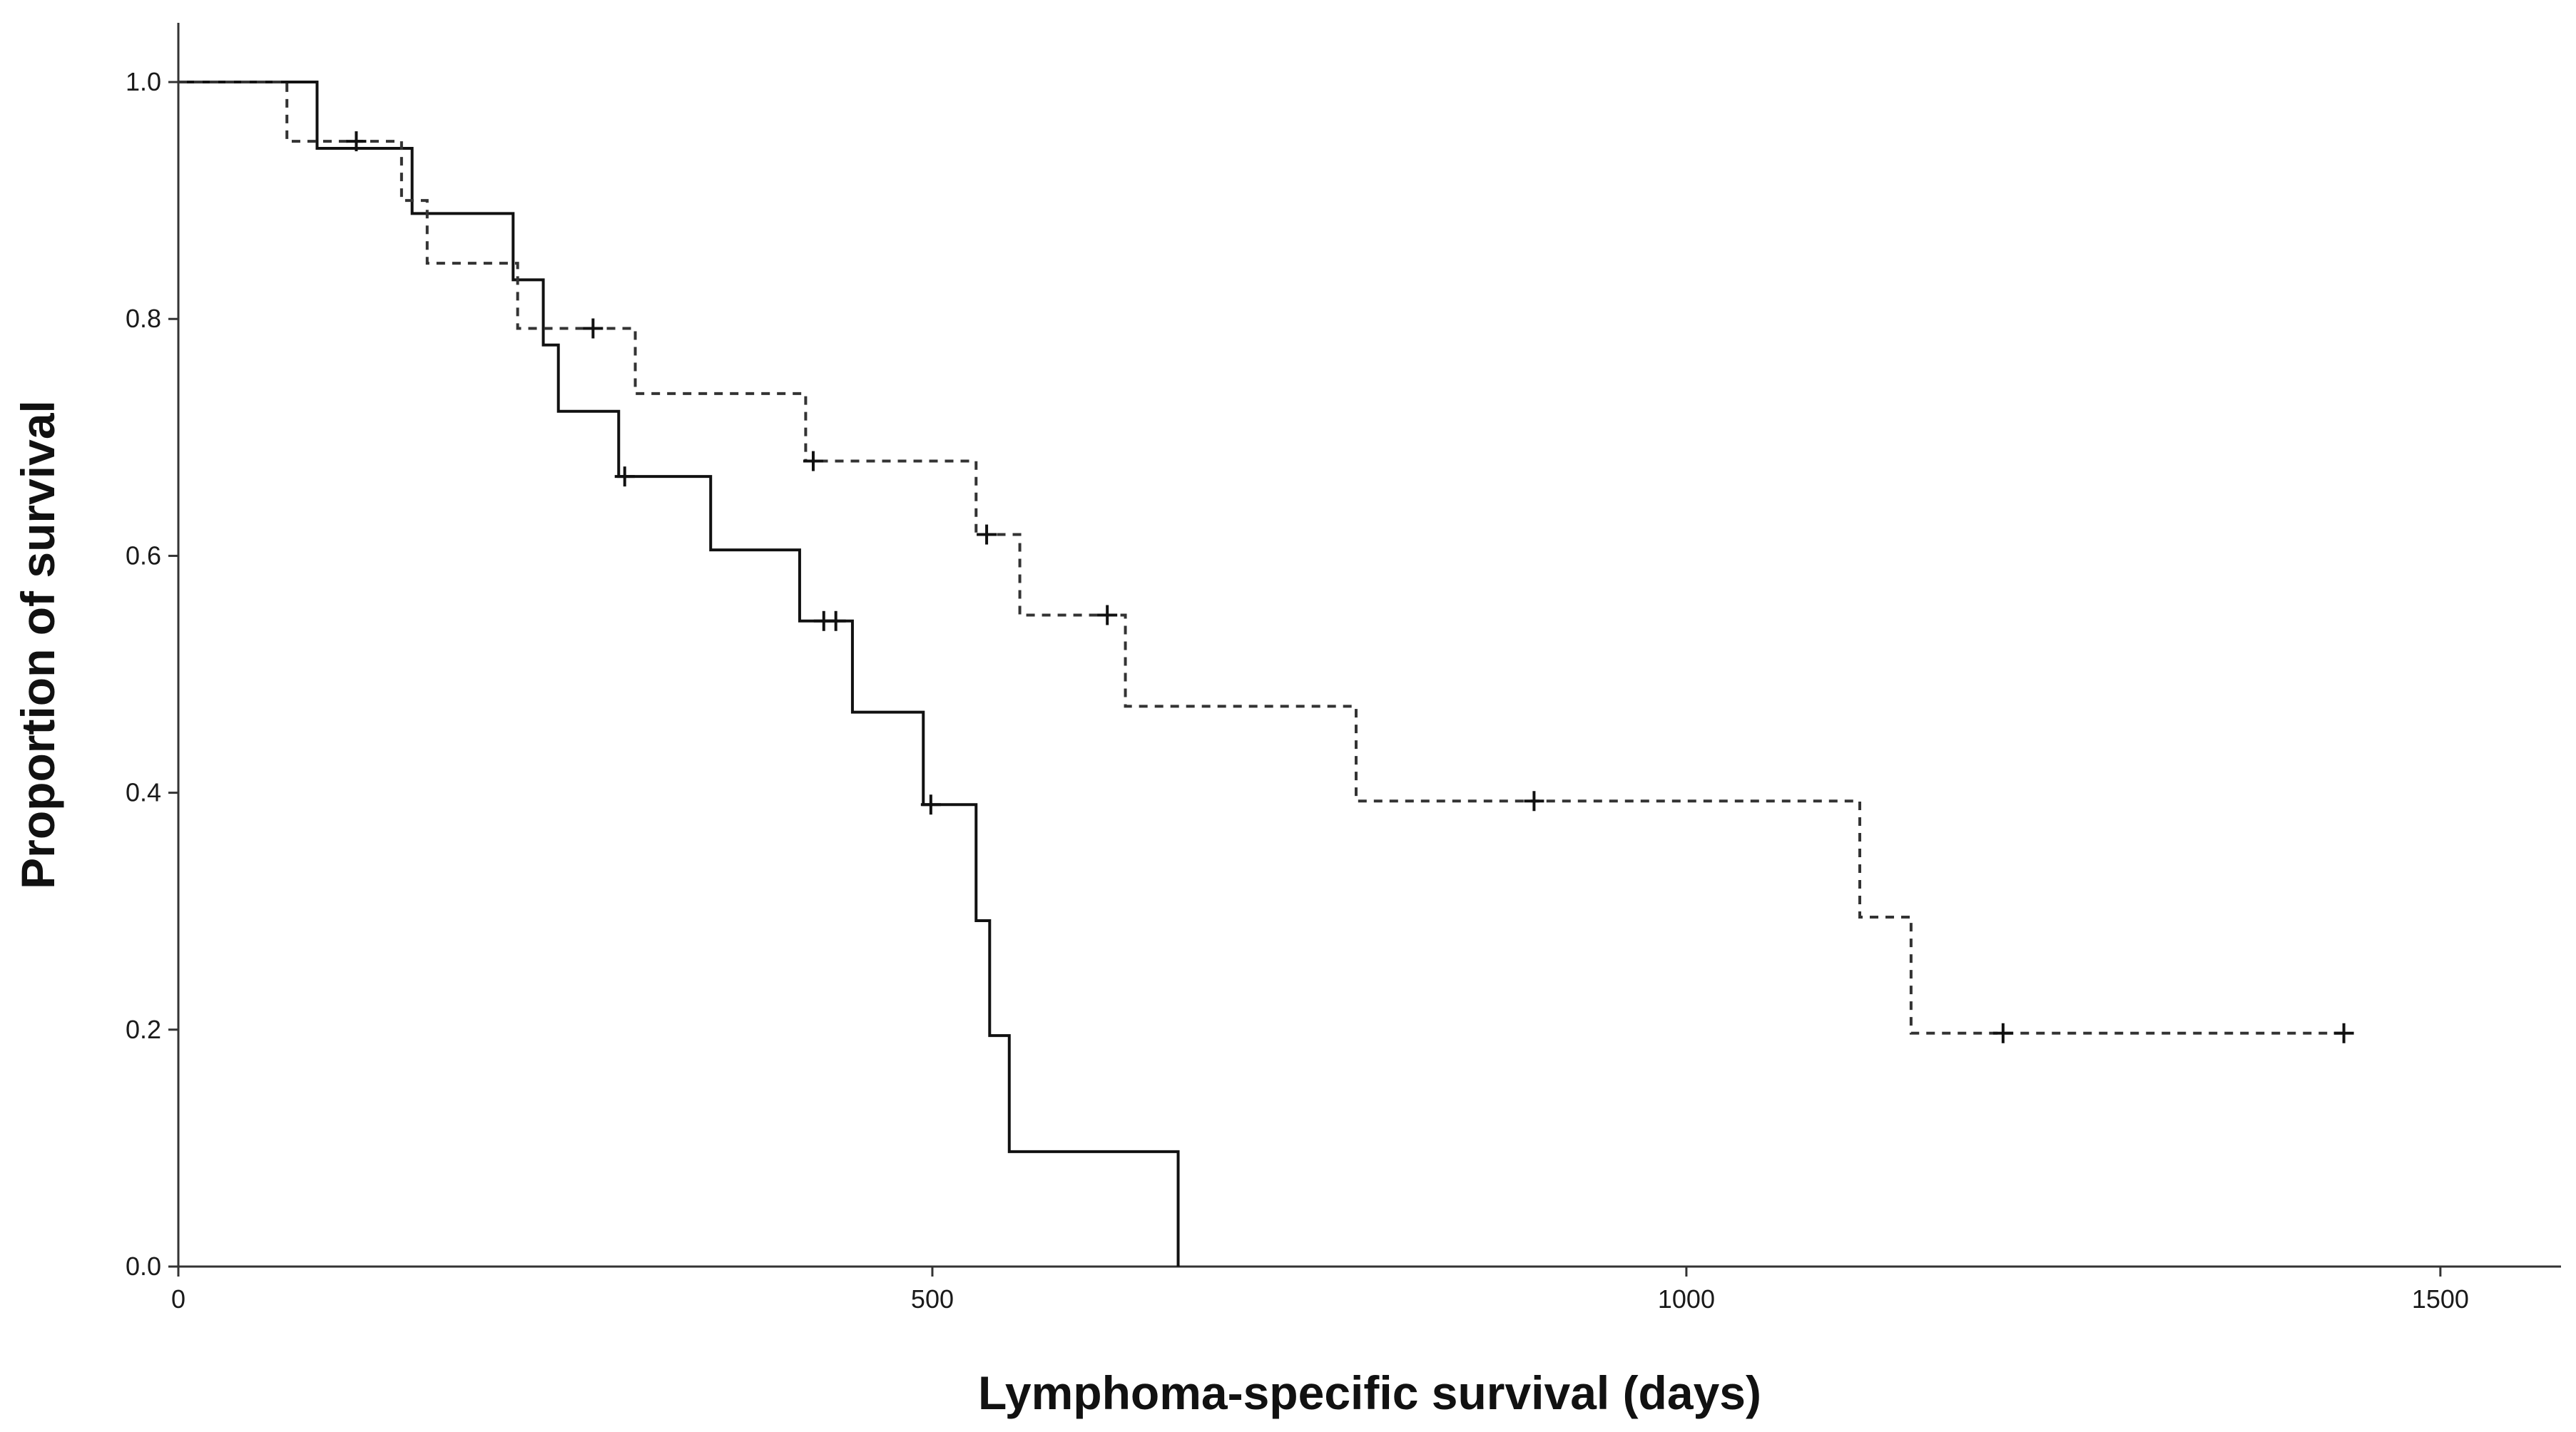 Image resolution: width=2576 pixels, height=1432 pixels. Describe the element at coordinates (143, 555) in the screenshot. I see `y-tick-label: 0.6` at that location.